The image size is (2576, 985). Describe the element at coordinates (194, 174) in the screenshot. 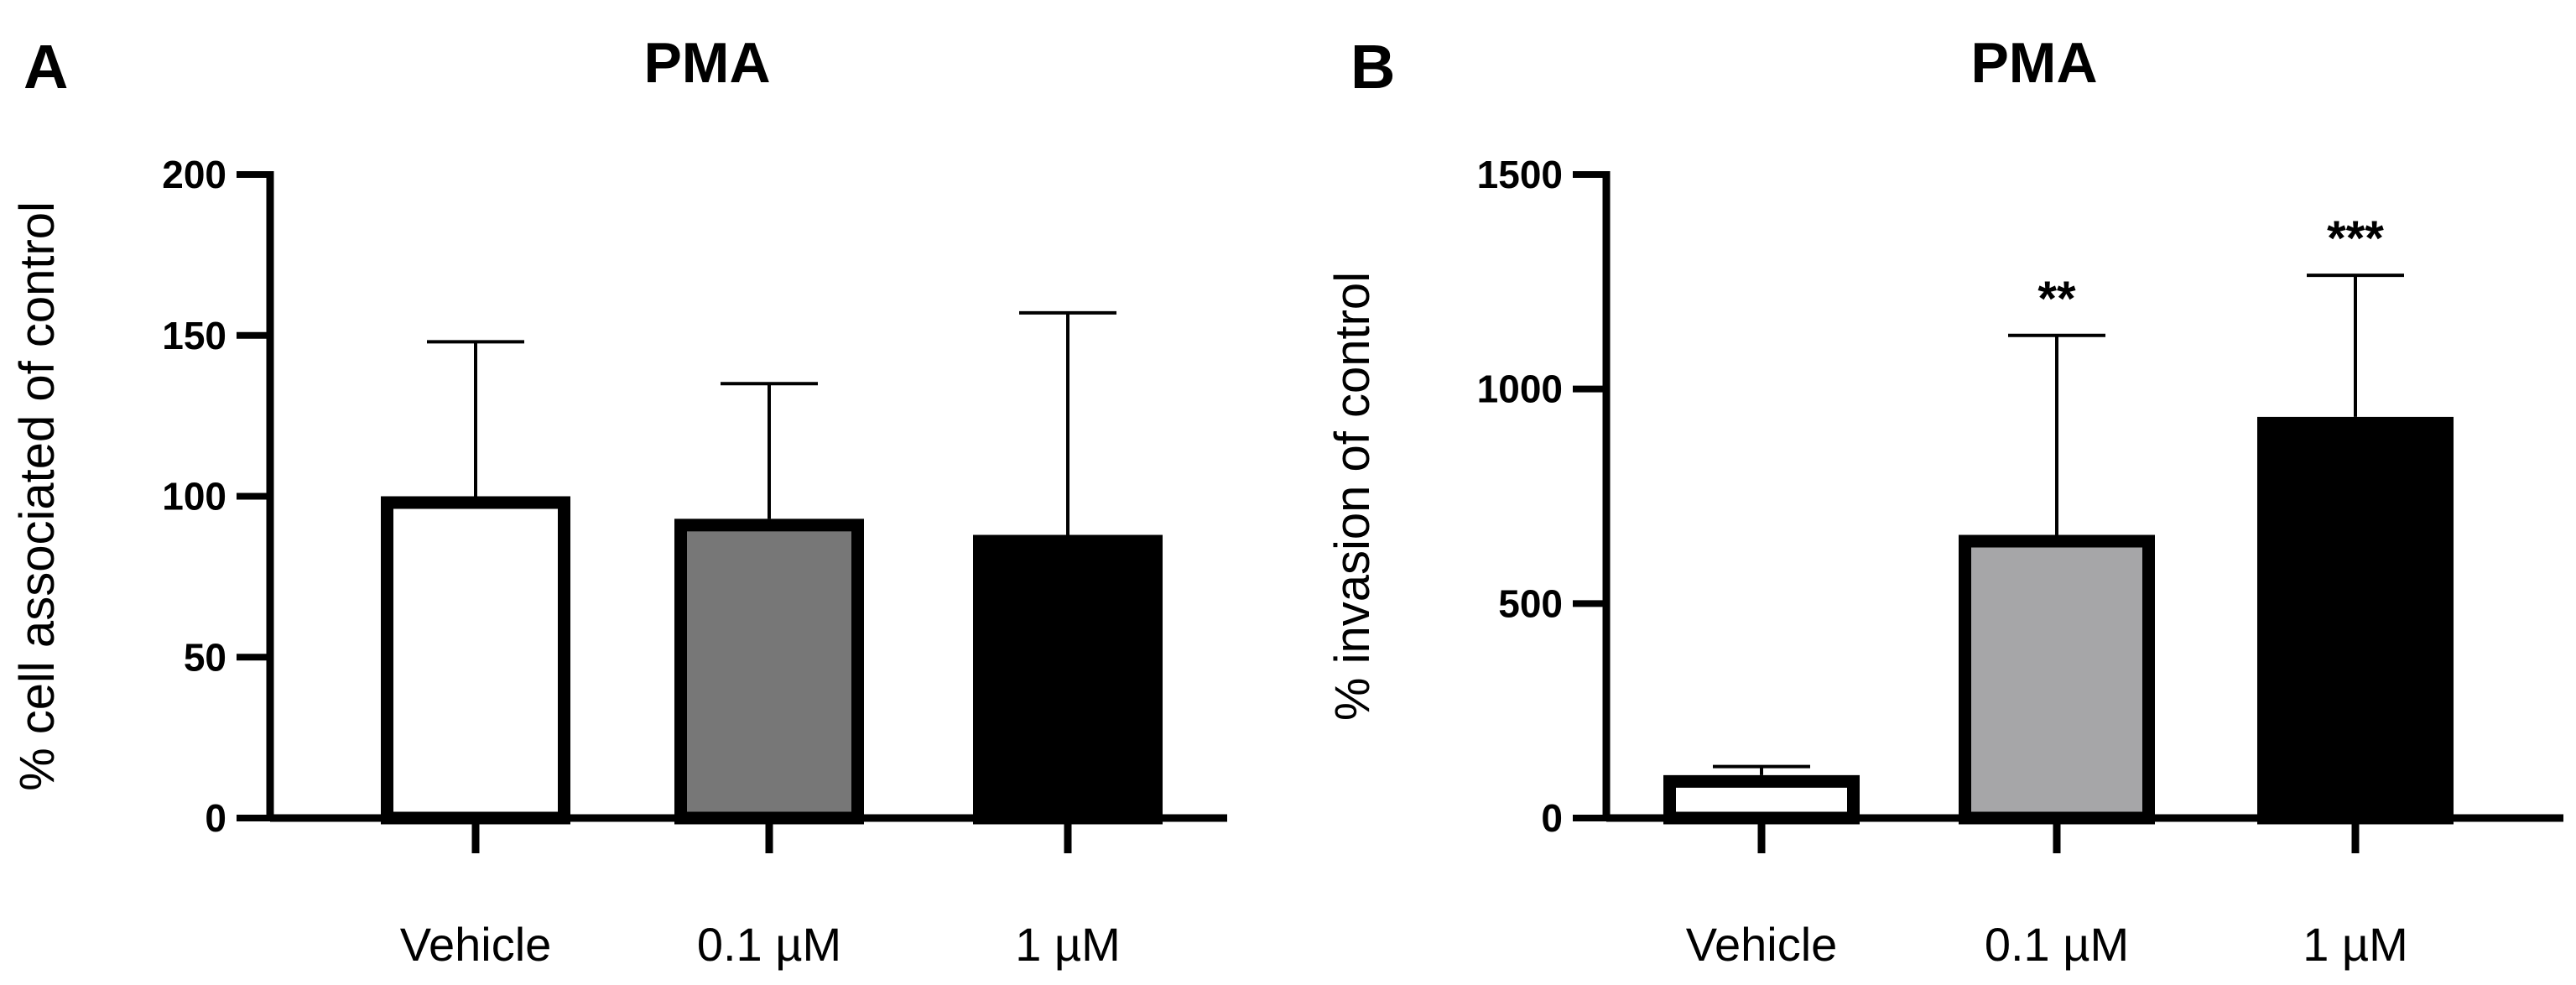

I see `y-tick-label: 200` at that location.